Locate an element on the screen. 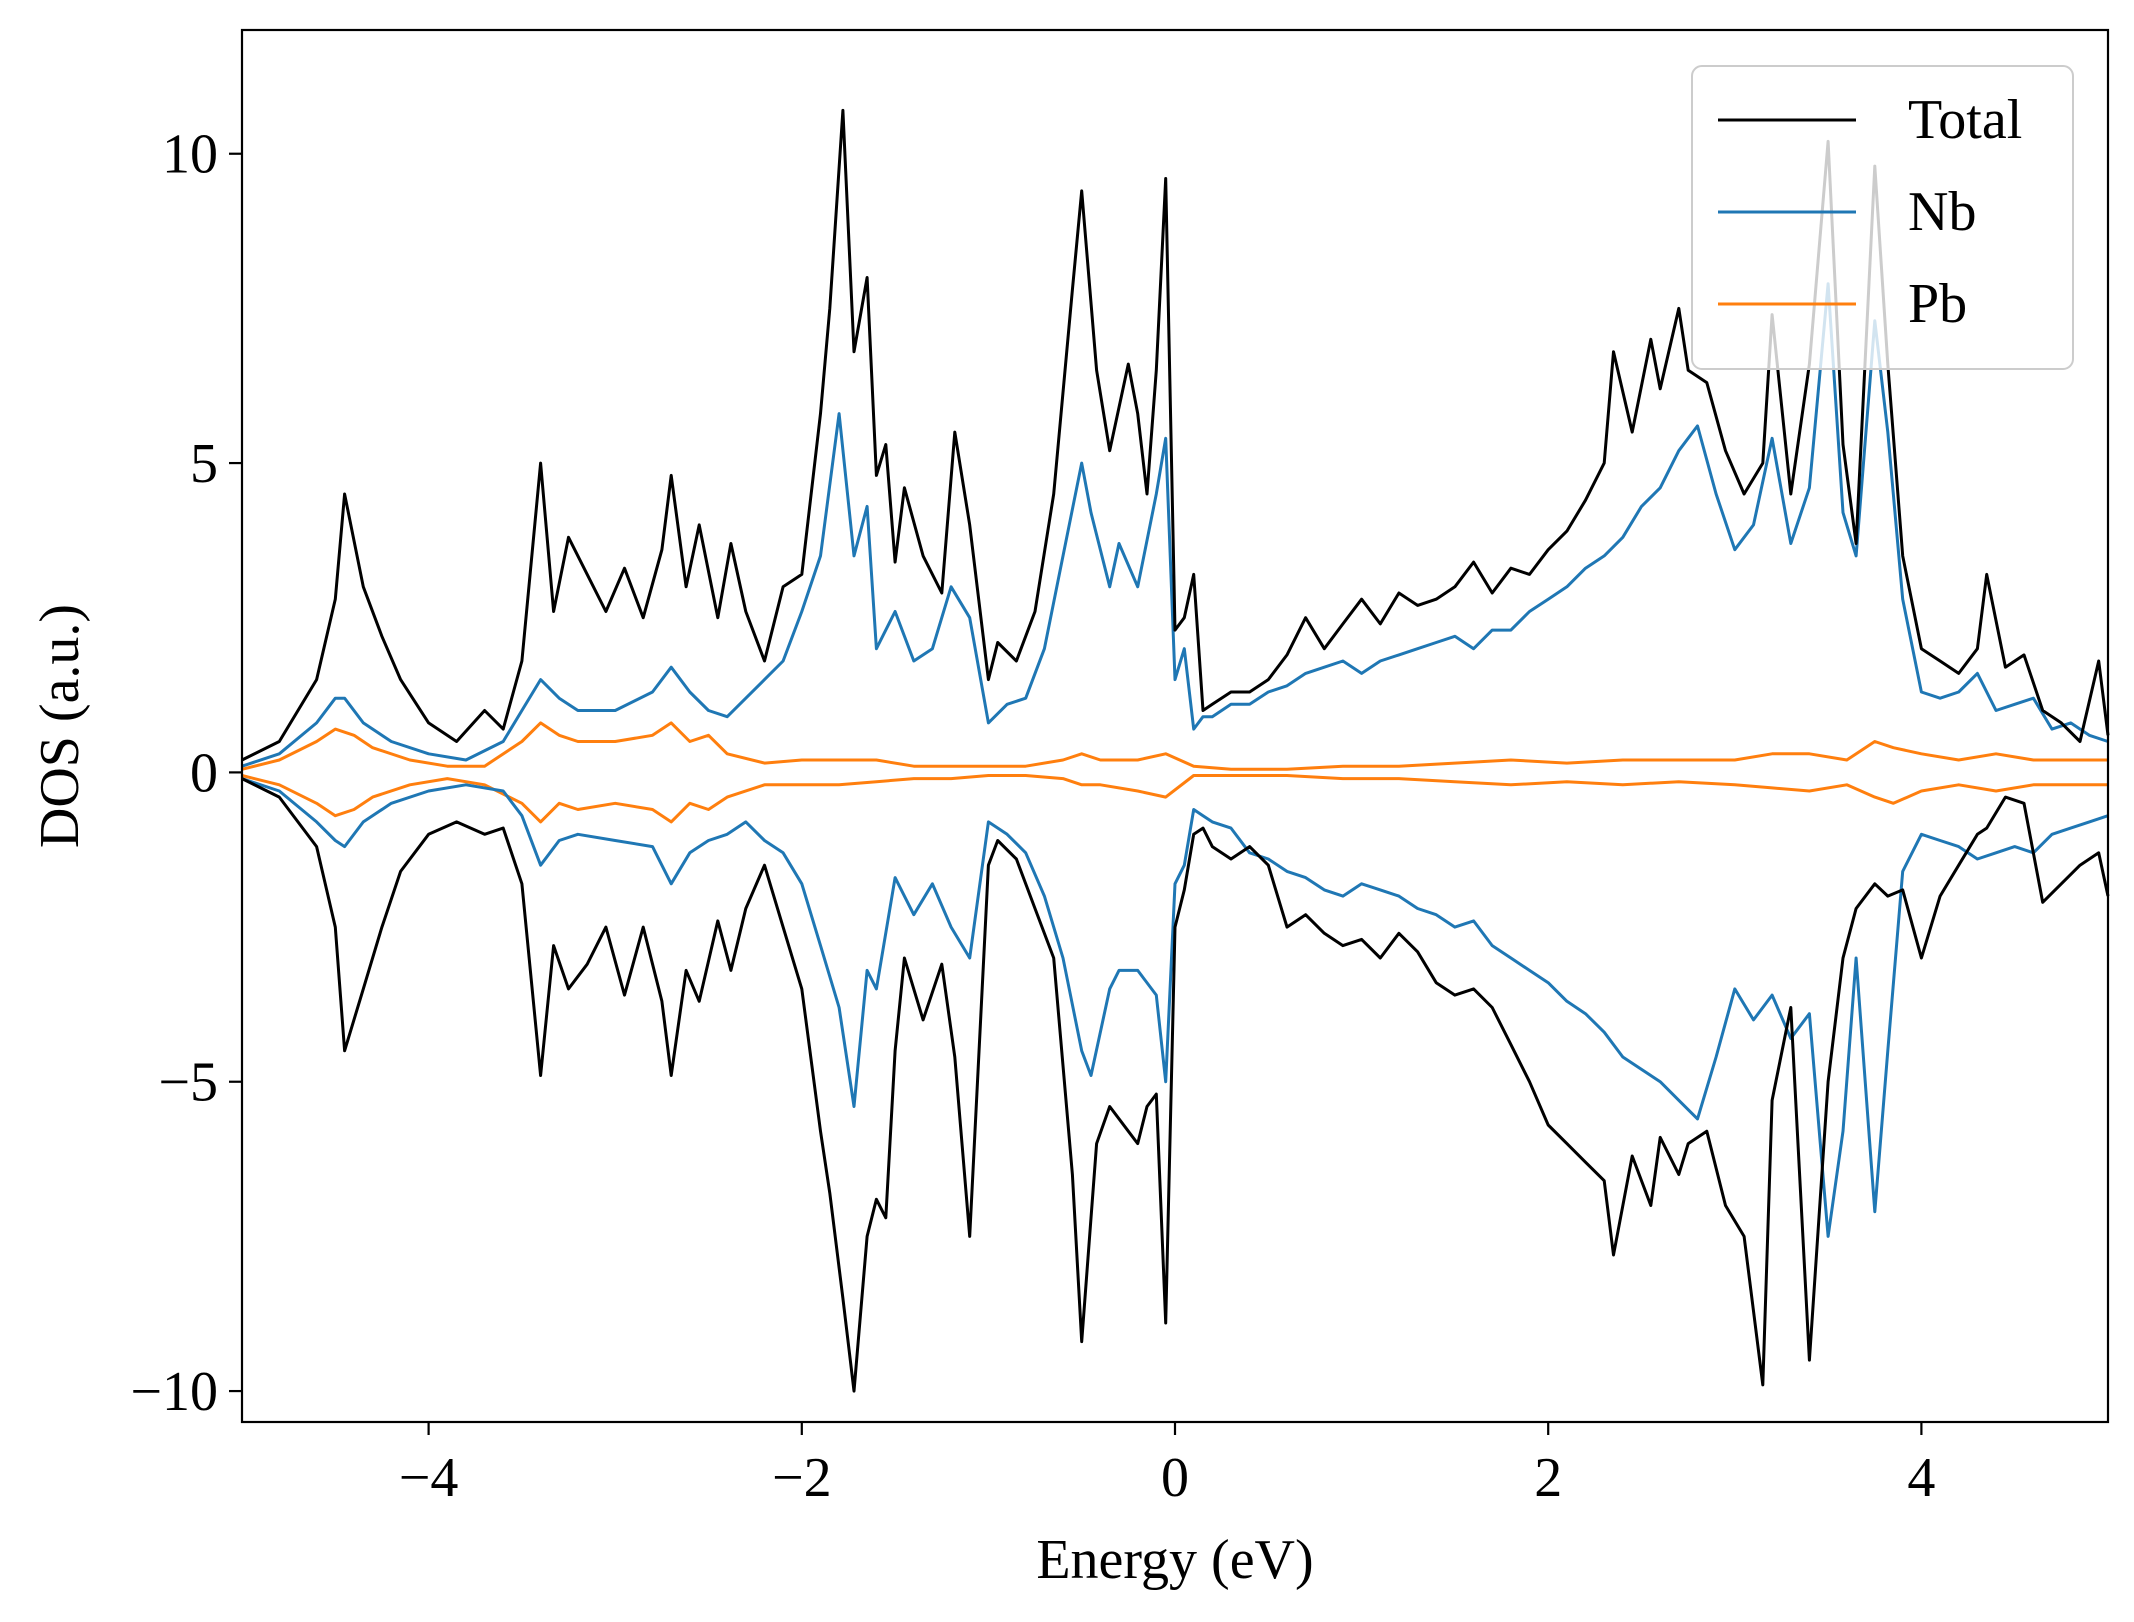 This screenshot has height=1622, width=2134. y-tick-label: 0 is located at coordinates (204, 773).